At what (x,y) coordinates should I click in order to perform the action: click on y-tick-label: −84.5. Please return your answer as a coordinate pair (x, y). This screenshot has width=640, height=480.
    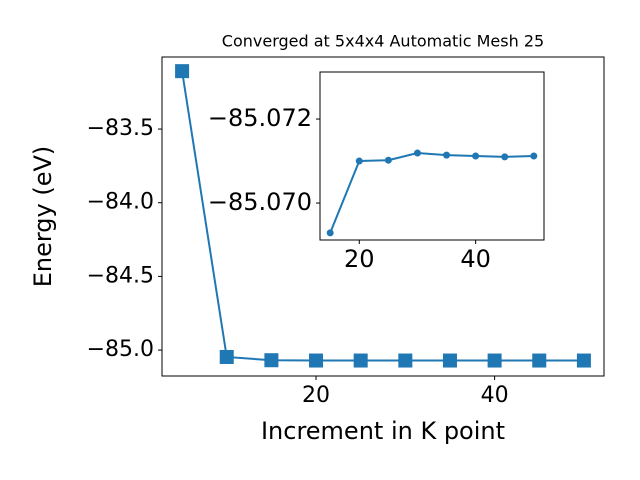
    Looking at the image, I should click on (120, 275).